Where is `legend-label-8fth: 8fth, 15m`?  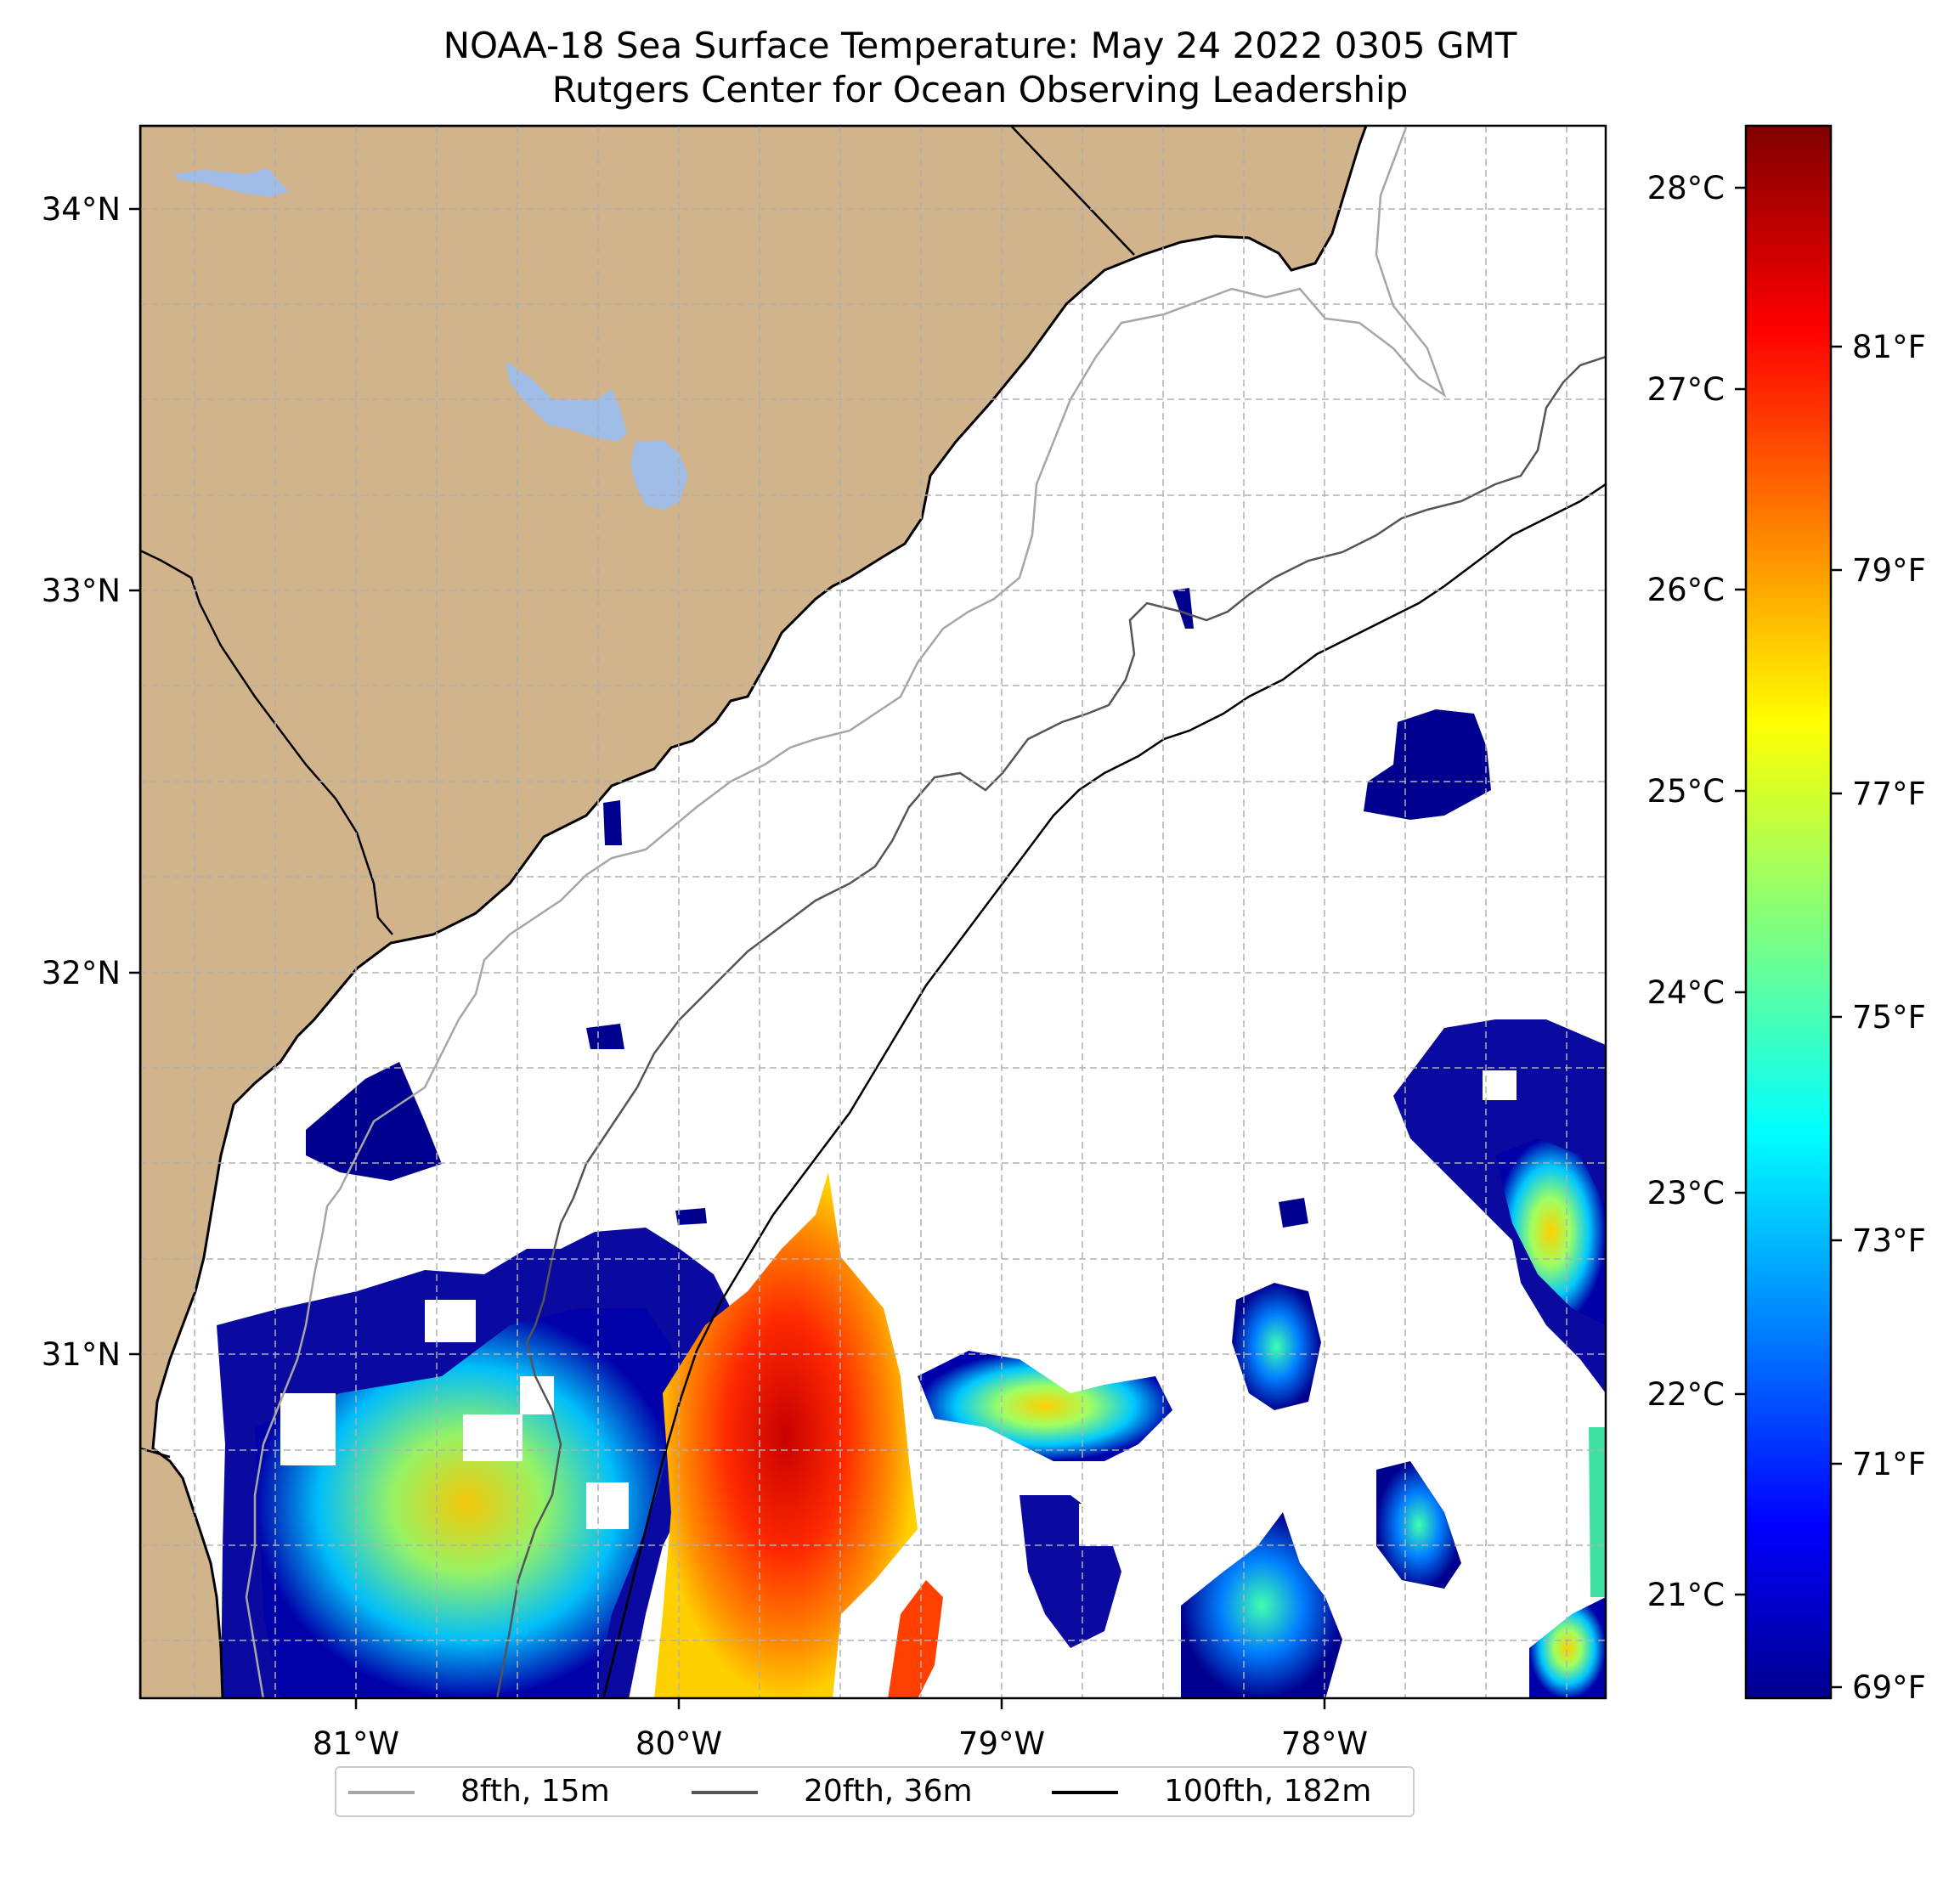
legend-label-8fth: 8fth, 15m is located at coordinates (535, 1791).